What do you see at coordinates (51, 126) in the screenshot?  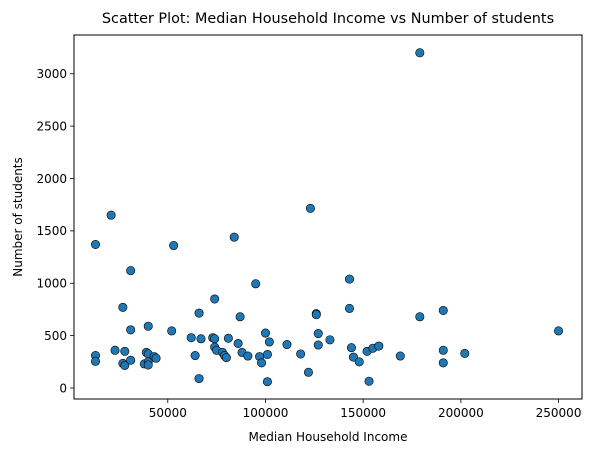 I see `y-tick-label: 2500` at bounding box center [51, 126].